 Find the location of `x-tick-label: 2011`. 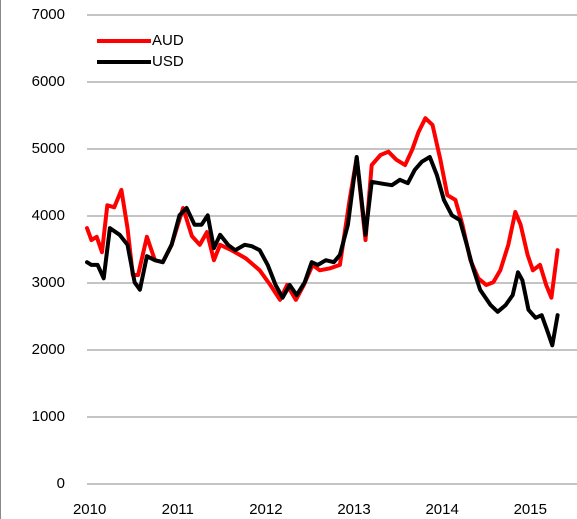

x-tick-label: 2011 is located at coordinates (178, 509).